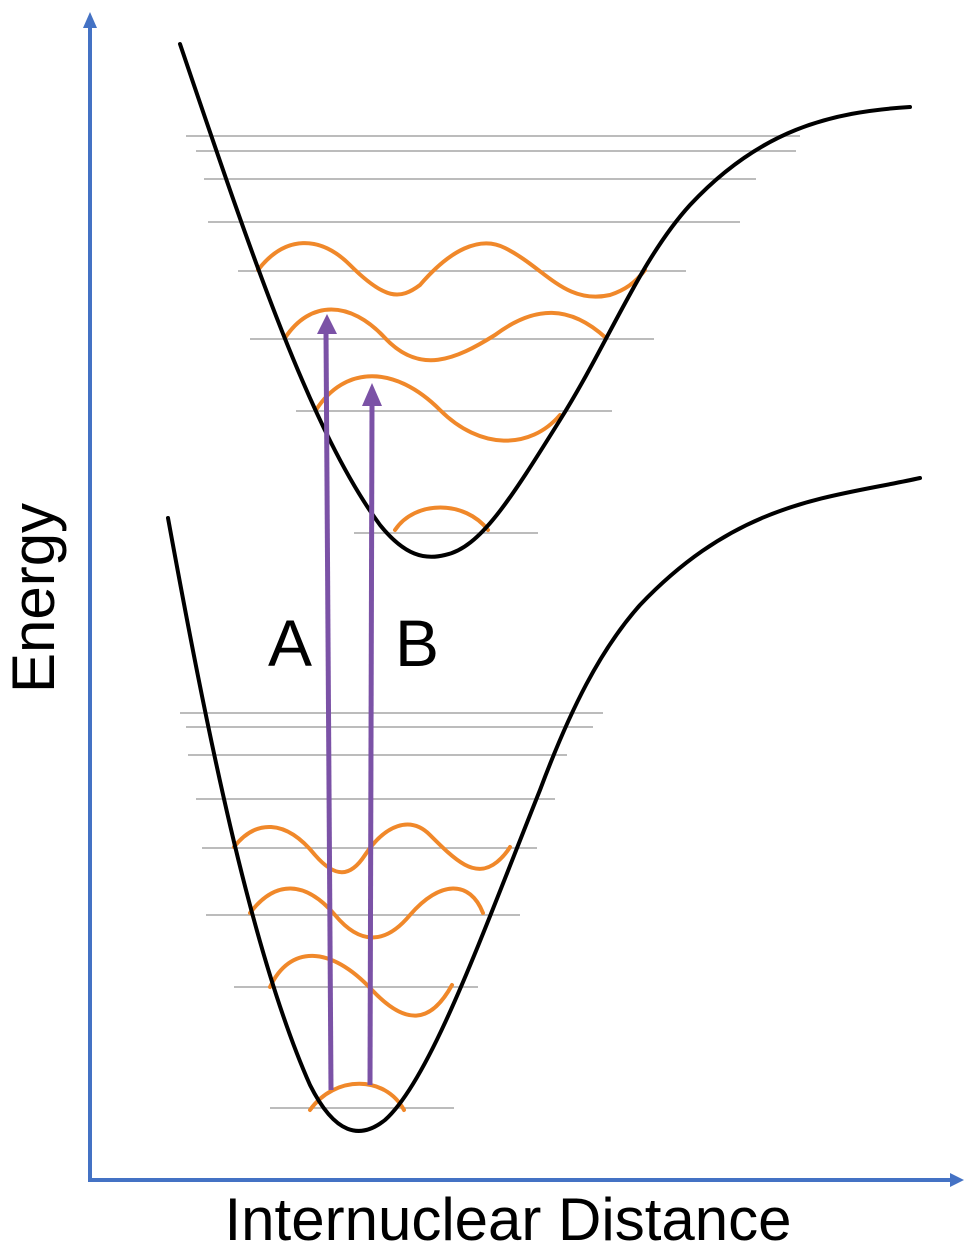  I want to click on transition-arrow-b-head, so click(372, 394).